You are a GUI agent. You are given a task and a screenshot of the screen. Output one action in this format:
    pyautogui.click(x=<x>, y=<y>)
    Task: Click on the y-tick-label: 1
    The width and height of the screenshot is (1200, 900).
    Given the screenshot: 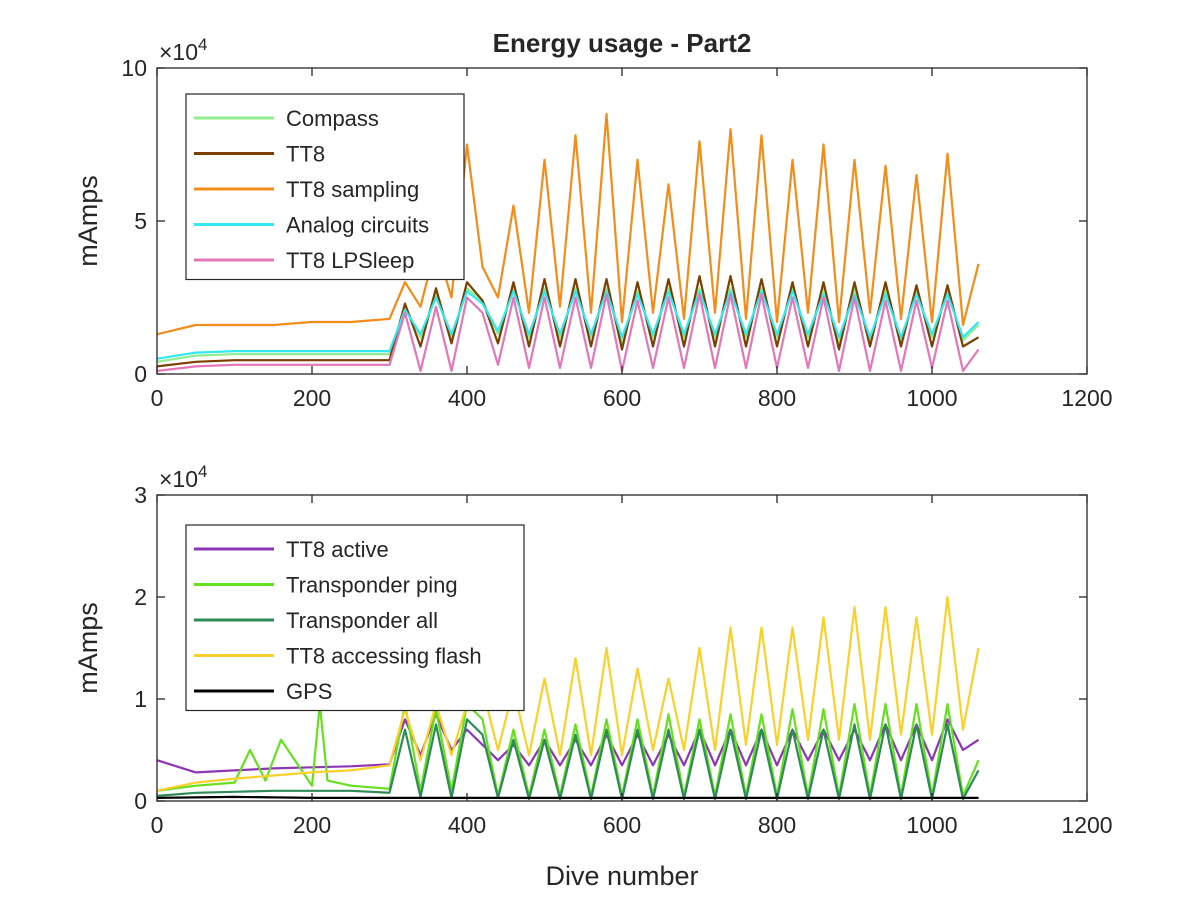 What is the action you would take?
    pyautogui.click(x=140, y=699)
    